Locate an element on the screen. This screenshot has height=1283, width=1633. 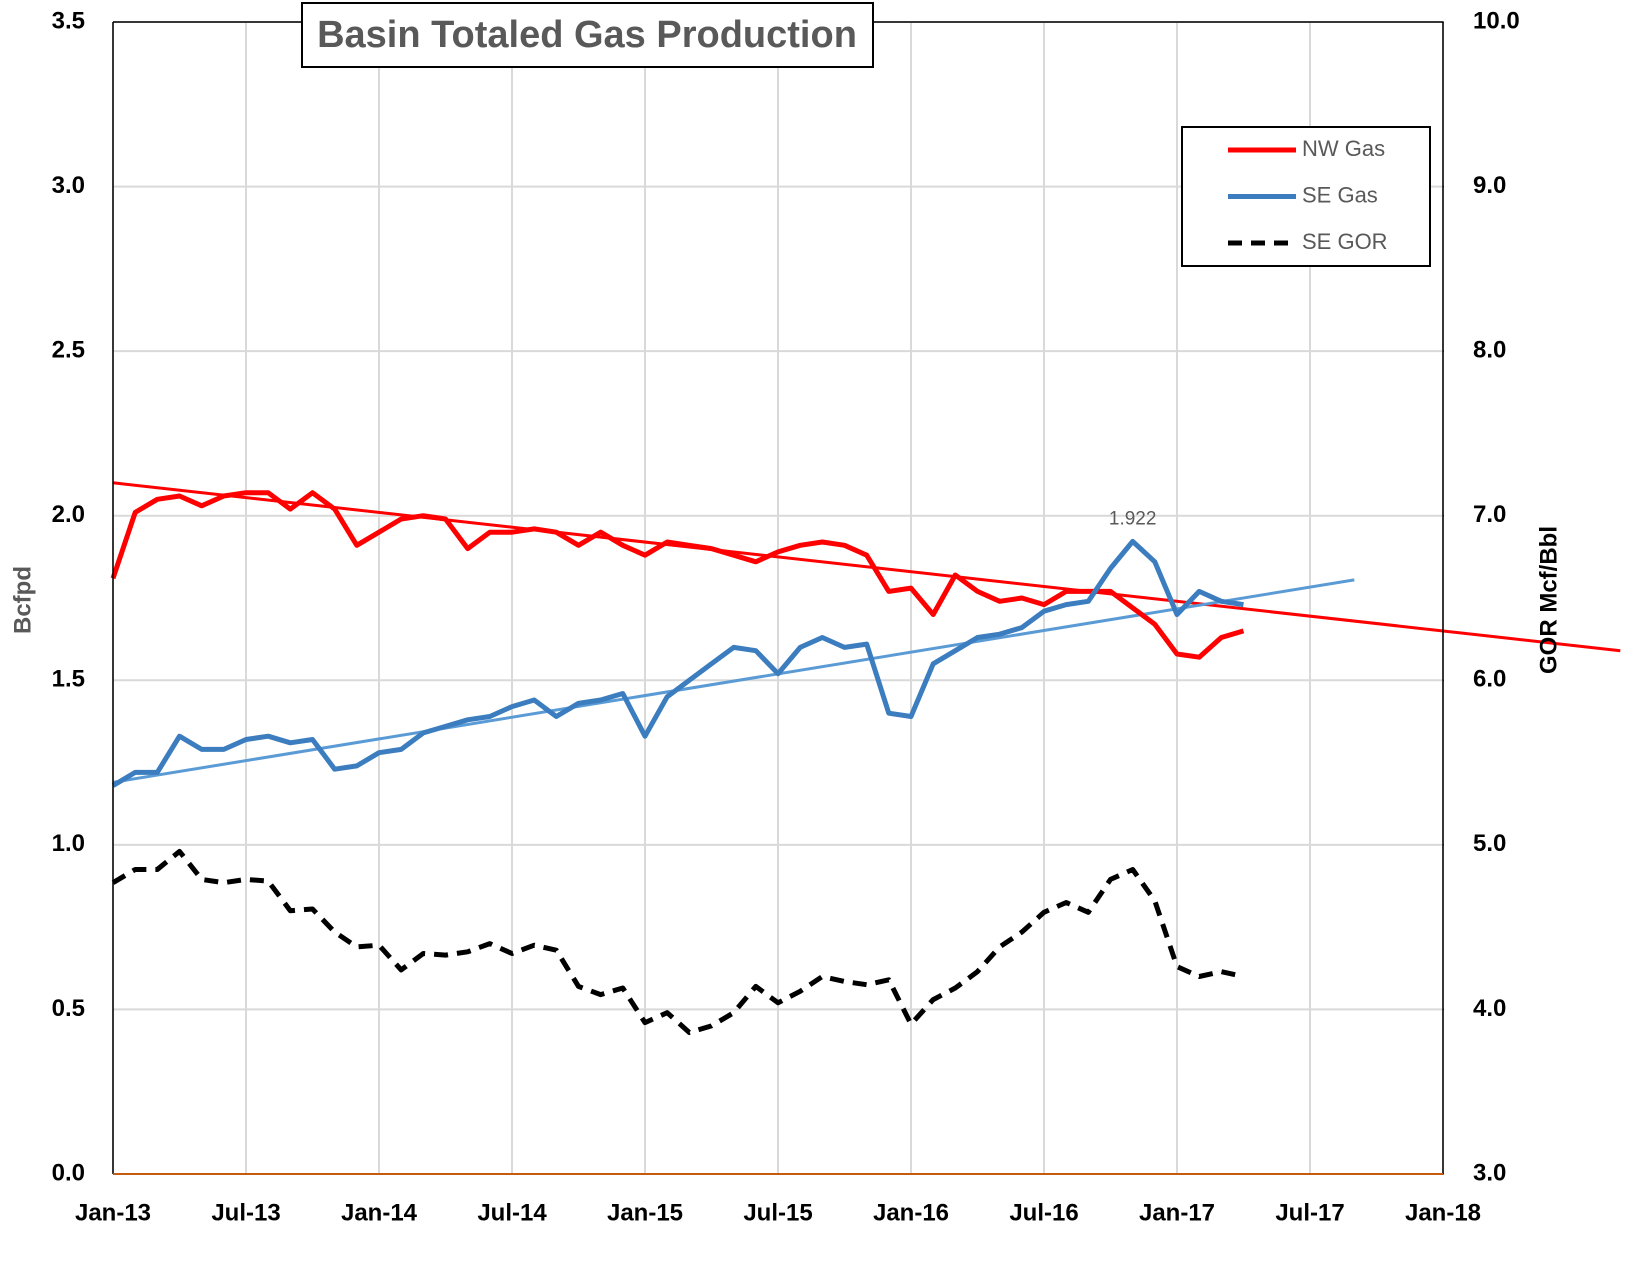
y-tick-label: 2.0 is located at coordinates (68, 514).